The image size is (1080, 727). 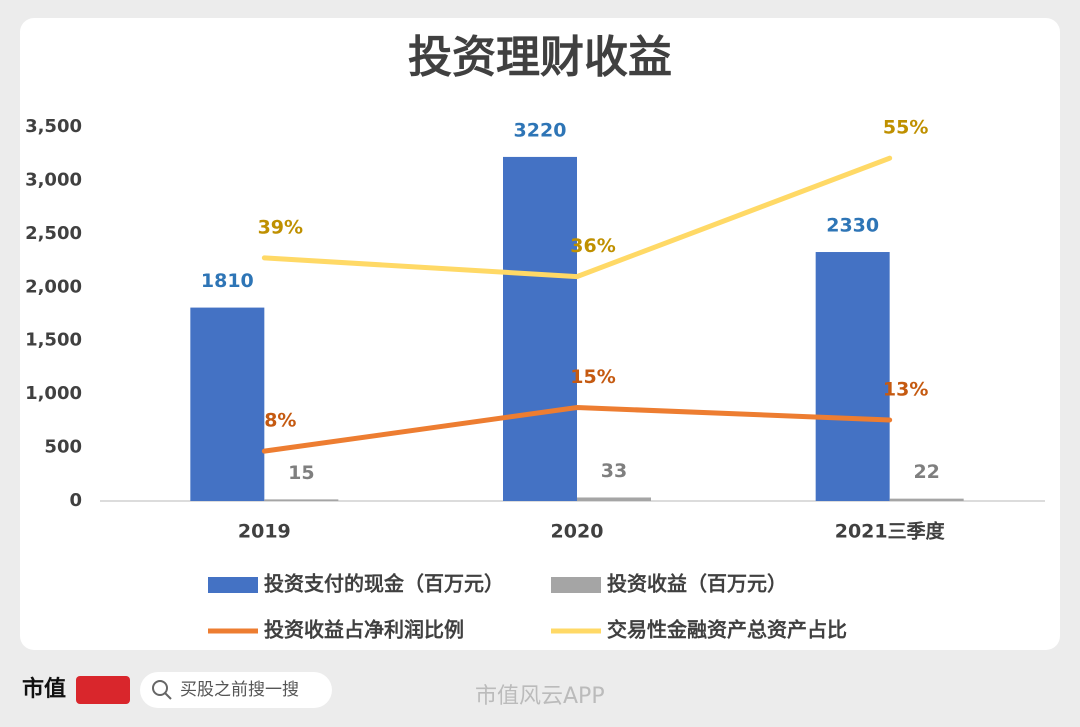 What do you see at coordinates (103, 690) in the screenshot?
I see `brand-logo` at bounding box center [103, 690].